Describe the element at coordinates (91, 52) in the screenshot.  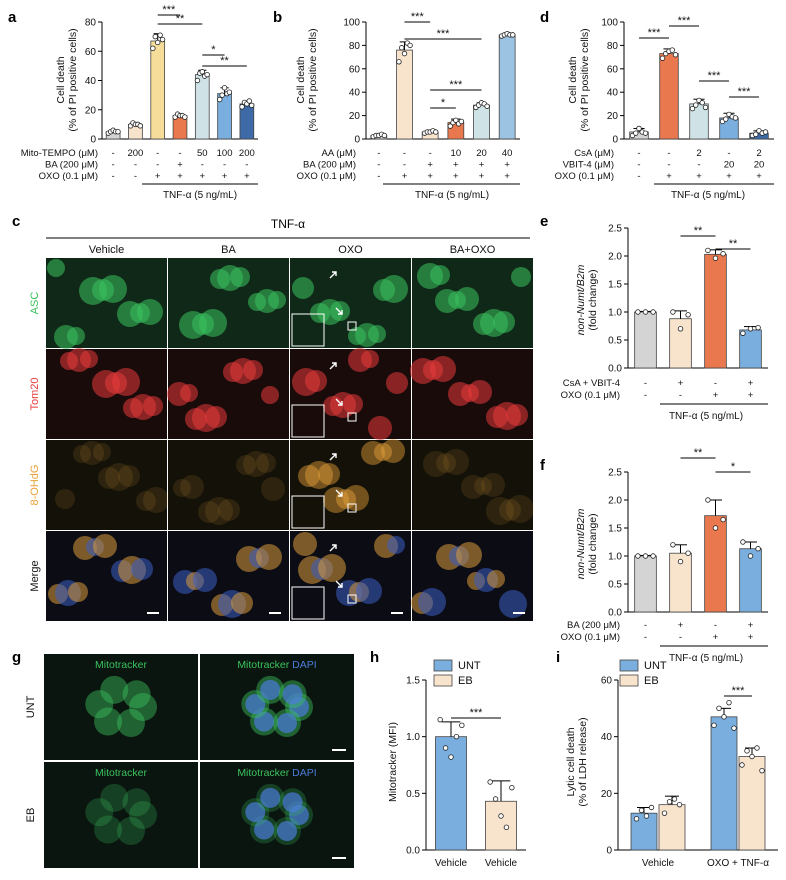
I see `y-tick-label: 60` at that location.